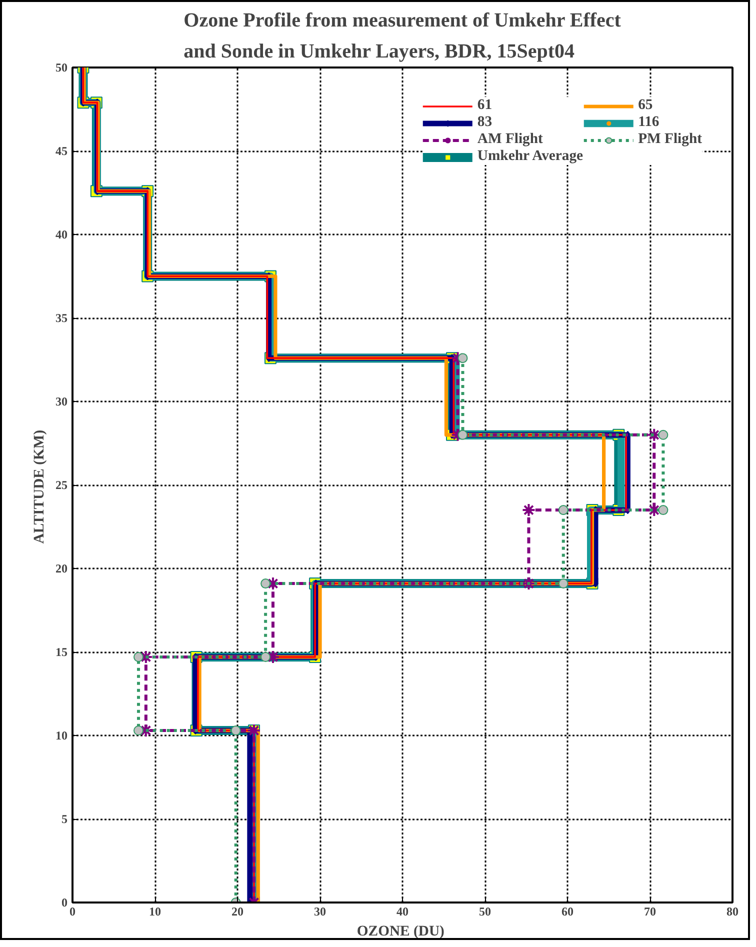 This screenshot has height=947, width=756. What do you see at coordinates (62, 735) in the screenshot?
I see `y-tick-label: 10` at bounding box center [62, 735].